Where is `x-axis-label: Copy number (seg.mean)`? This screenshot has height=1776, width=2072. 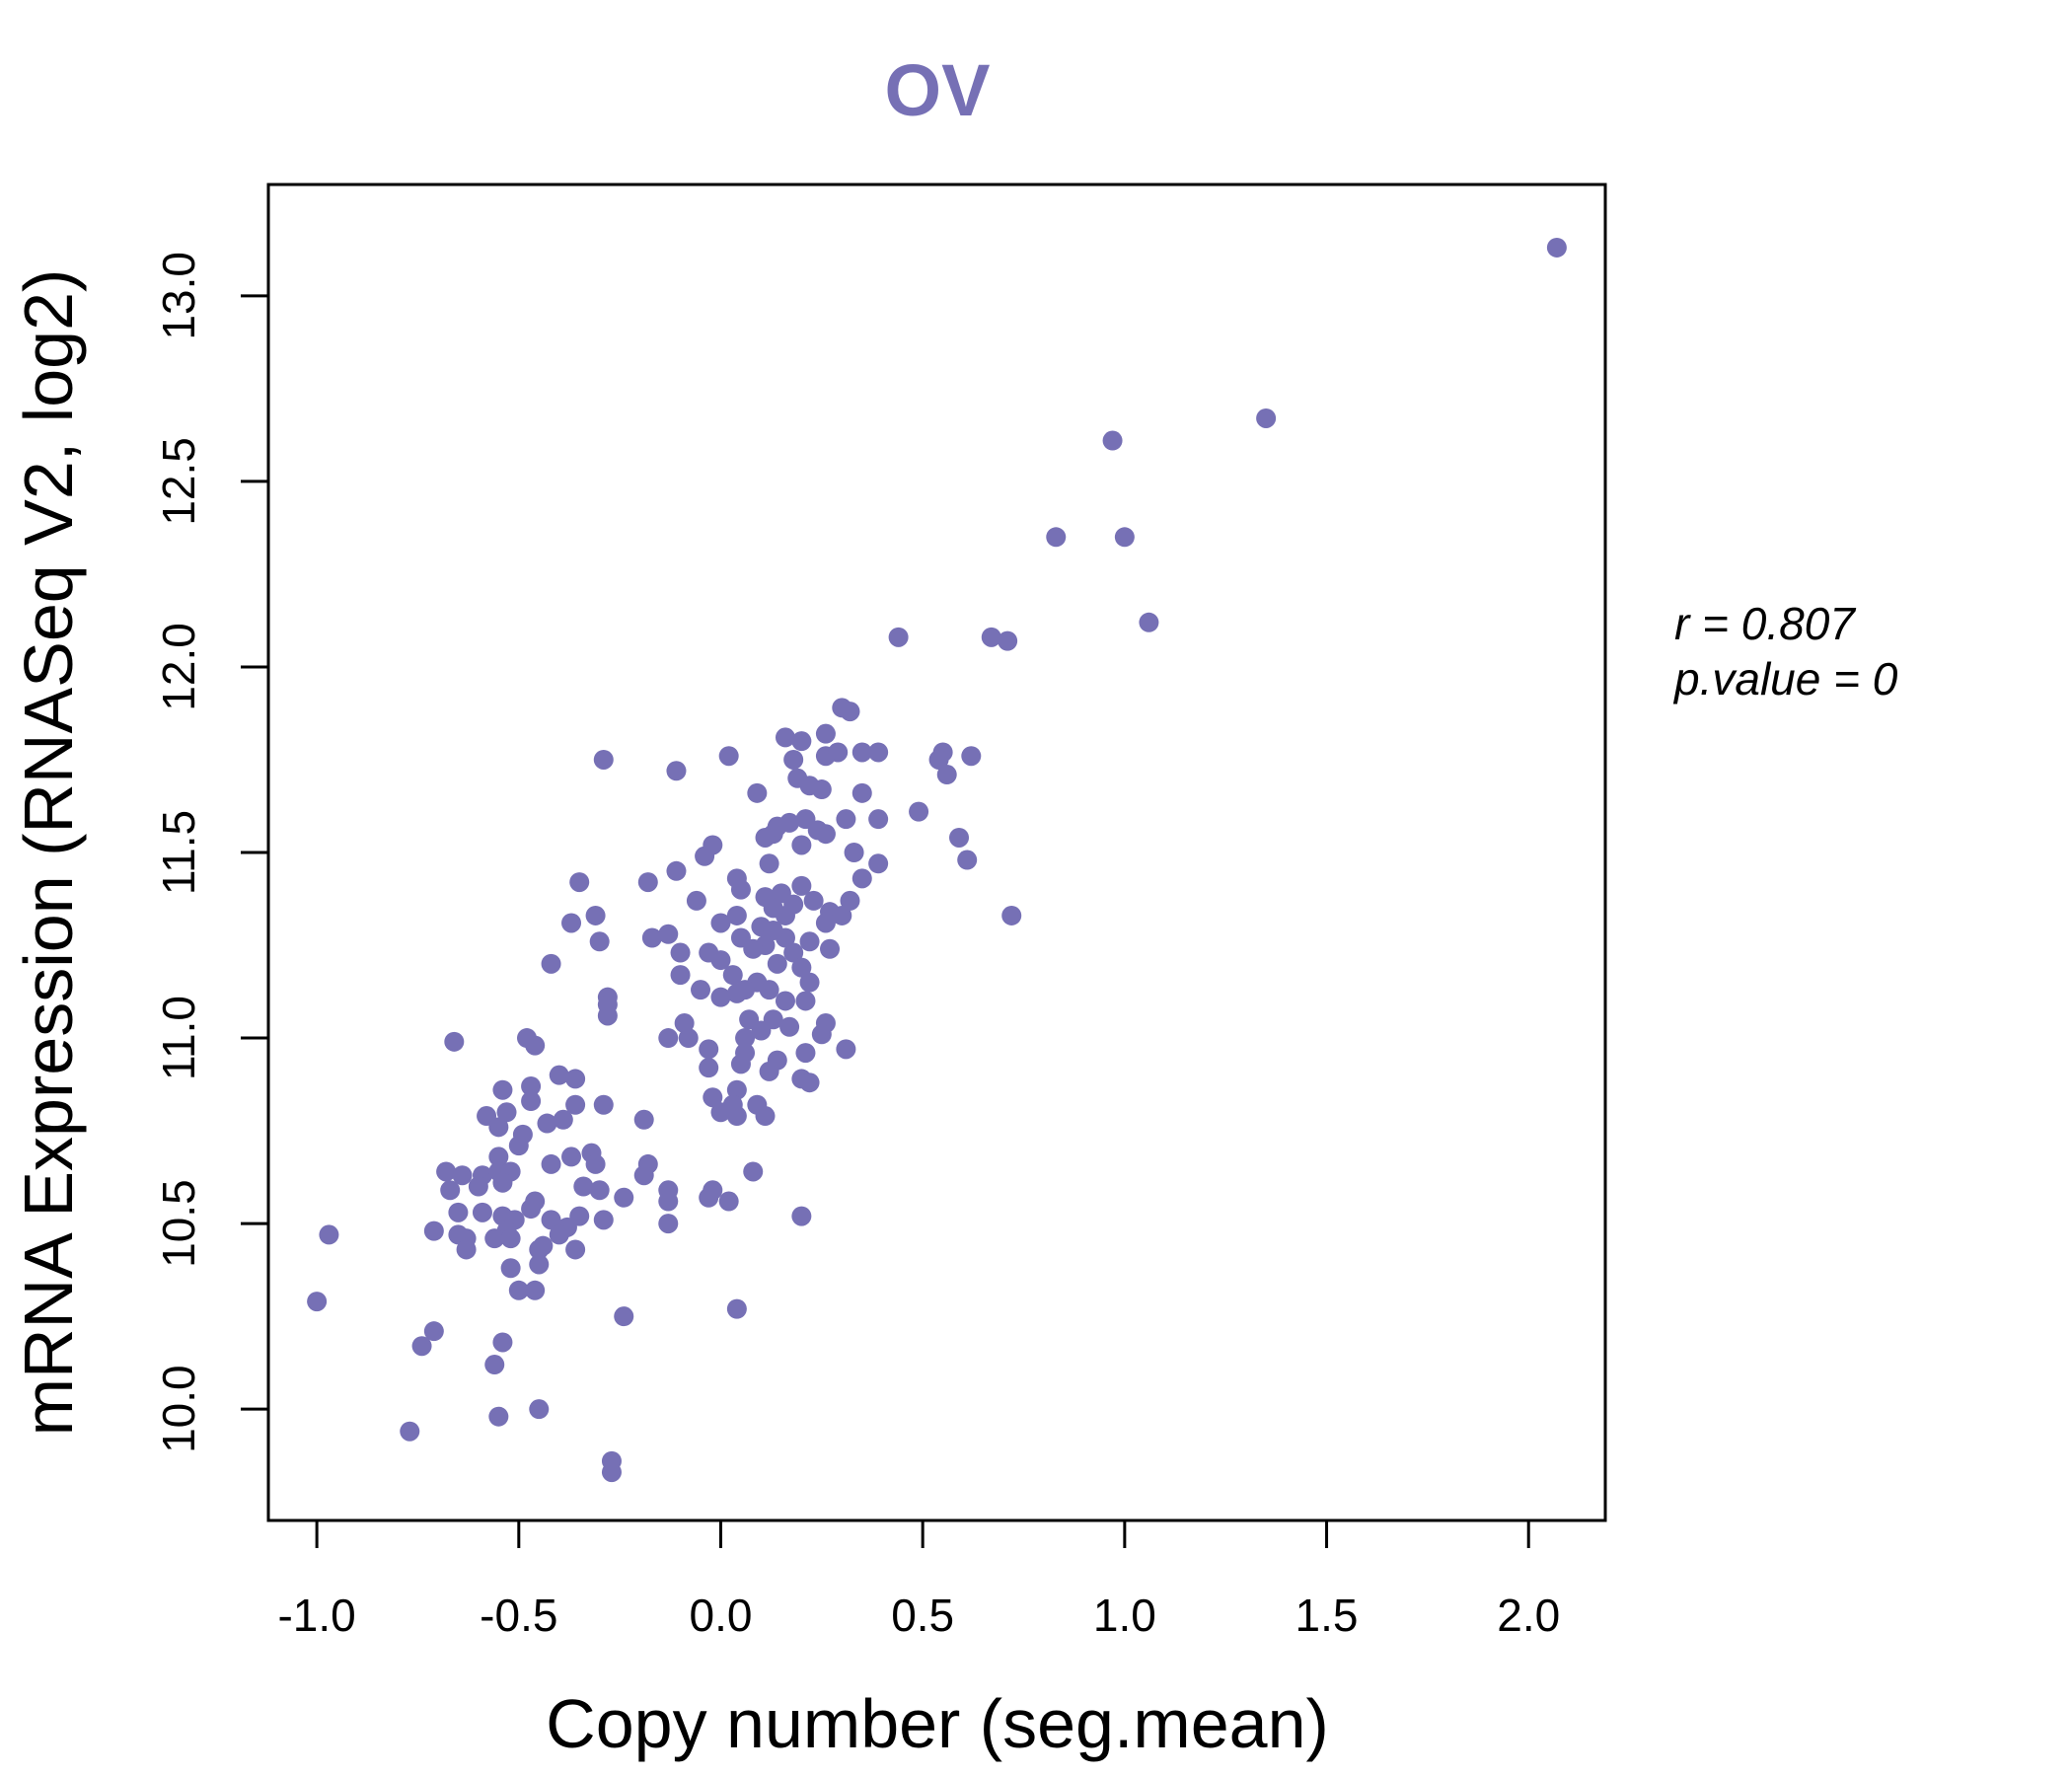
x-axis-label: Copy number (seg.mean) is located at coordinates (938, 1724).